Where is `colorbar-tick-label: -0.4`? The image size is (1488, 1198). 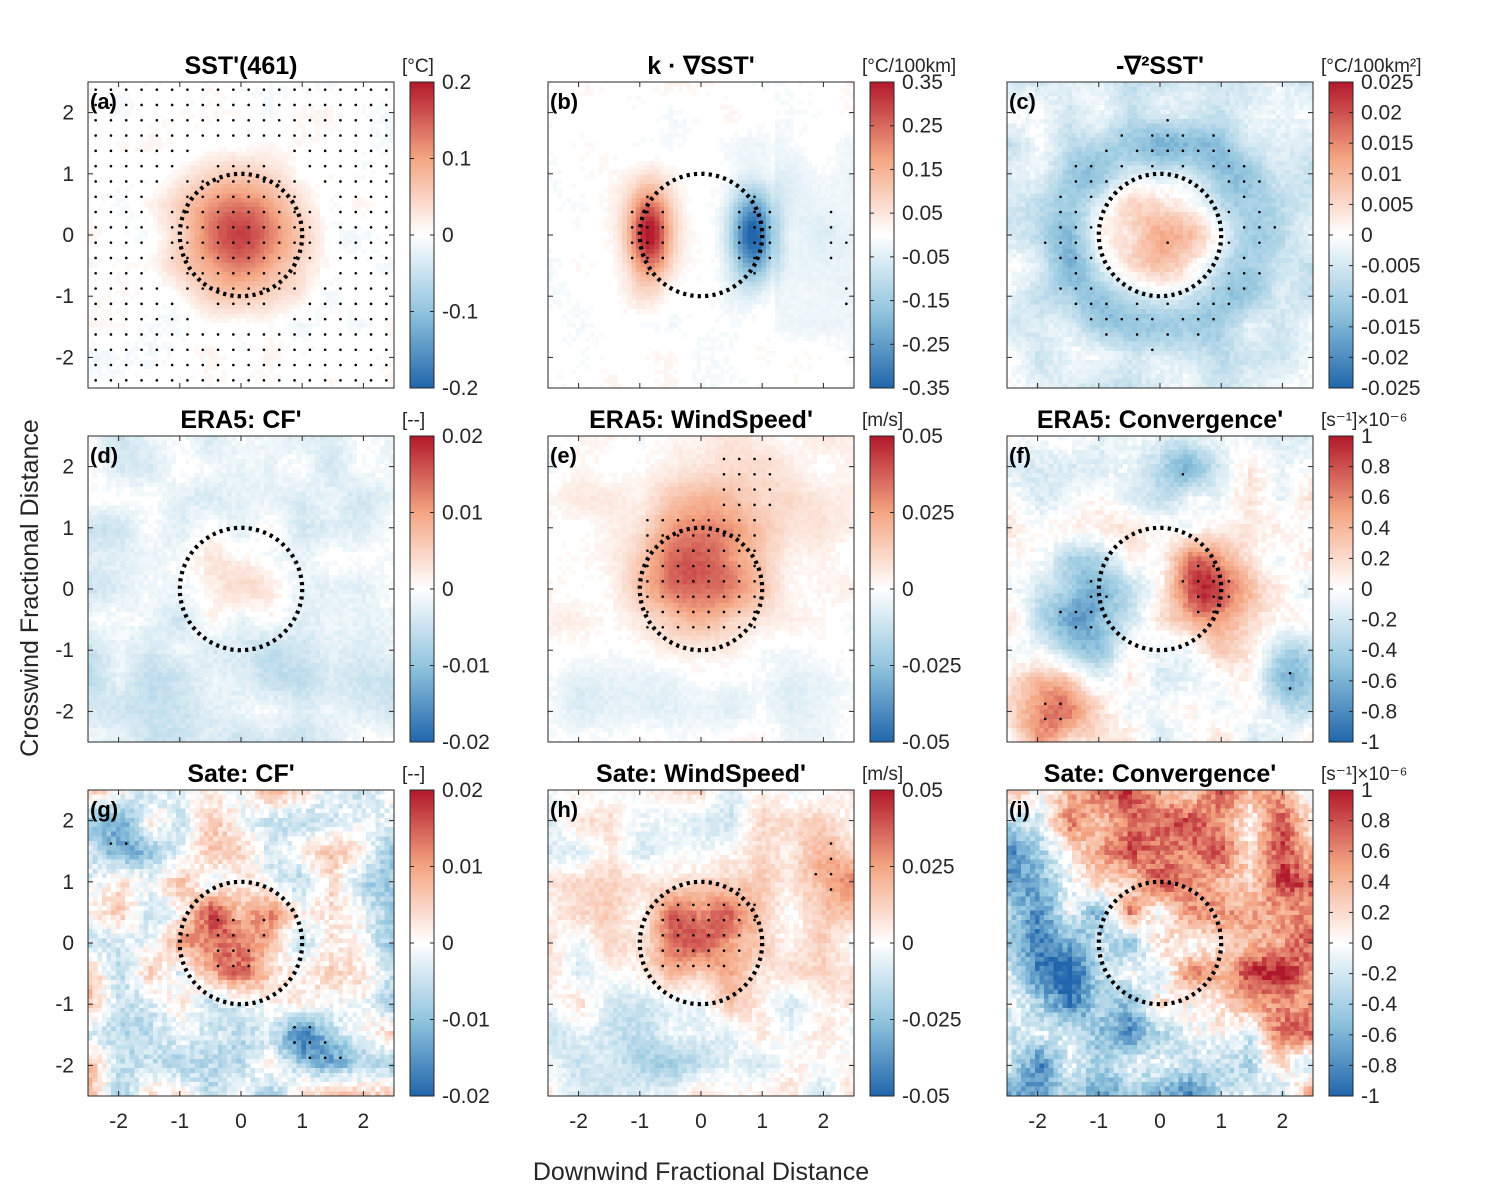 colorbar-tick-label: -0.4 is located at coordinates (1379, 1004).